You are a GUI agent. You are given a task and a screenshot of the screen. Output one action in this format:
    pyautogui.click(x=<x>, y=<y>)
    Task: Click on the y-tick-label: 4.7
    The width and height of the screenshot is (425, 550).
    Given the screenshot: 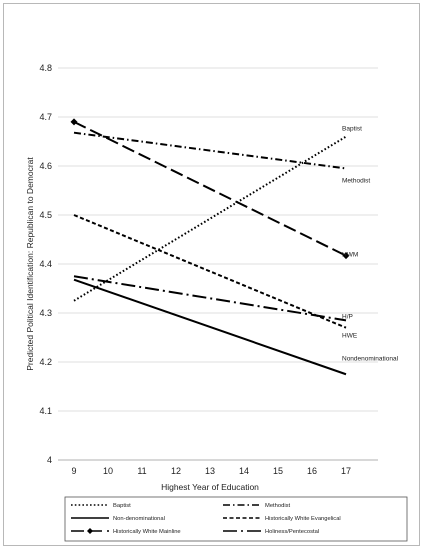 What is the action you would take?
    pyautogui.click(x=45, y=117)
    